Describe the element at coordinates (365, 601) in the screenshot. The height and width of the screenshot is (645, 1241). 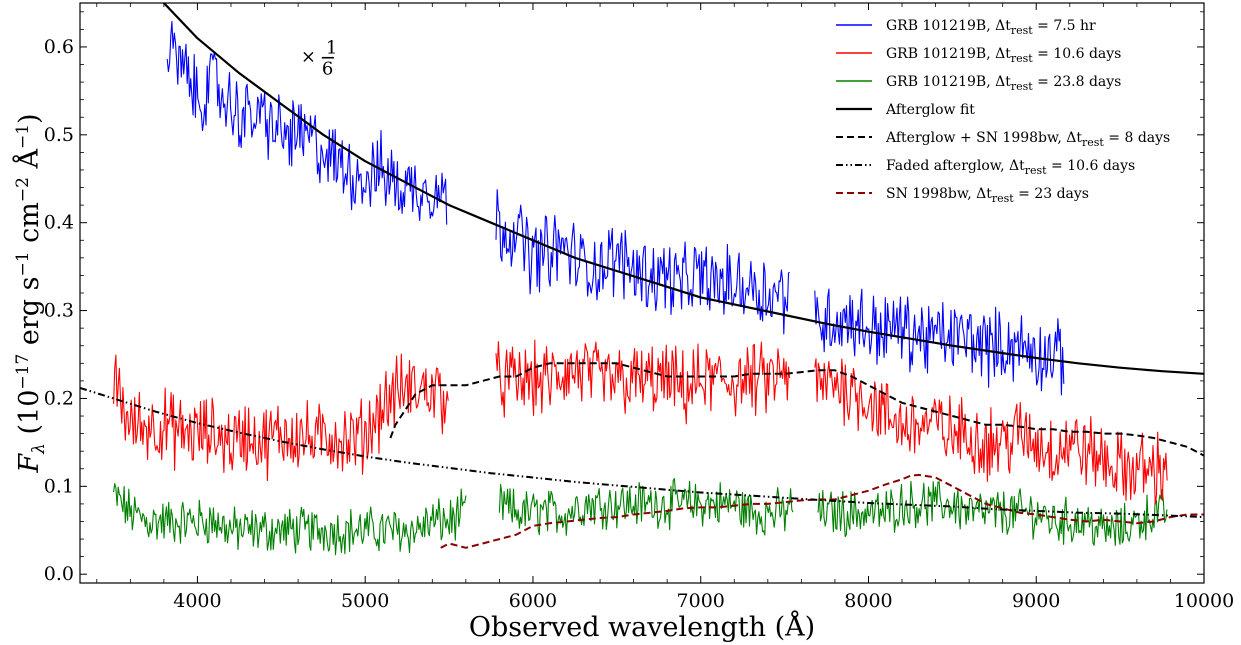
I see `x-tick-label: 5000` at that location.